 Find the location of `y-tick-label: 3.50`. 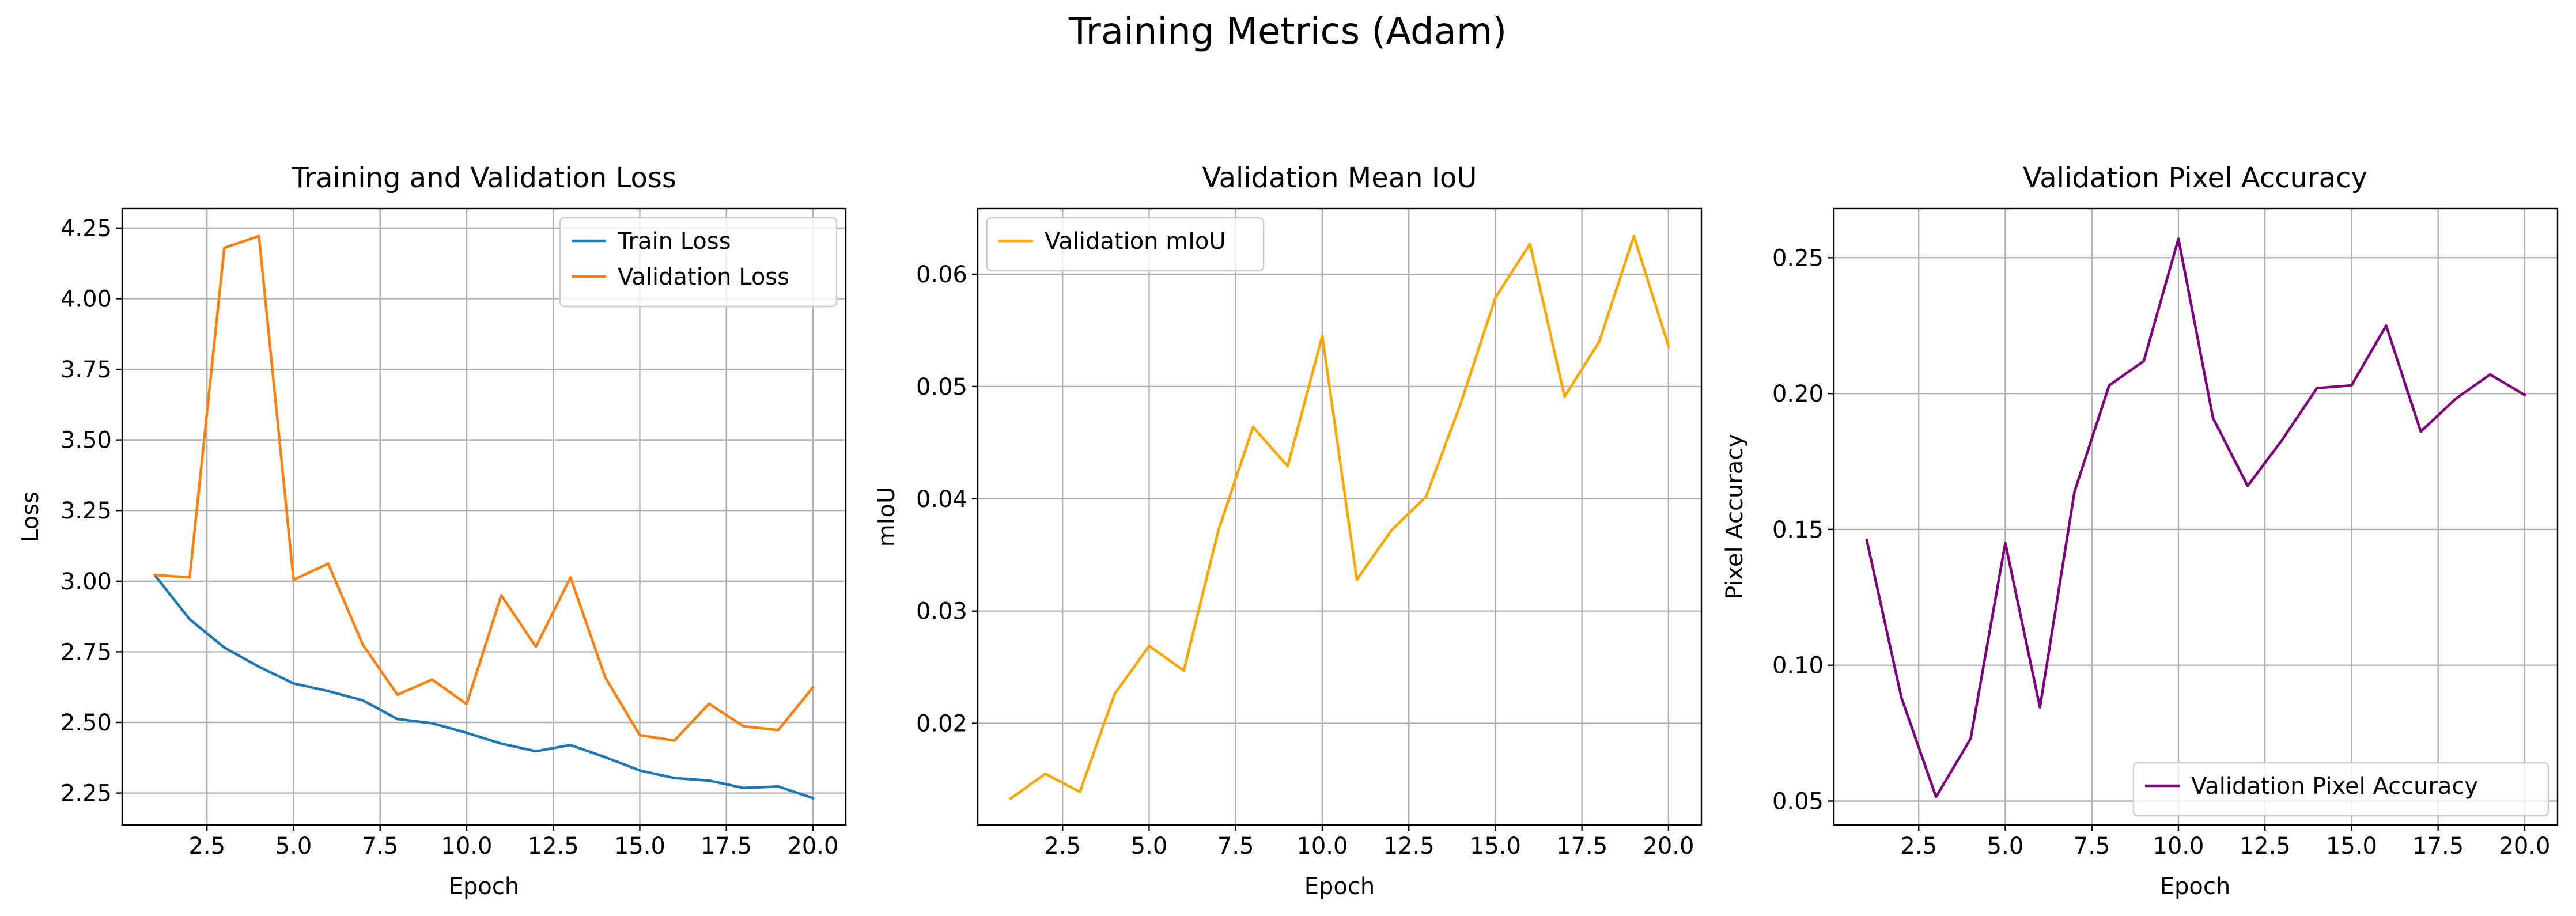

y-tick-label: 3.50 is located at coordinates (86, 440).